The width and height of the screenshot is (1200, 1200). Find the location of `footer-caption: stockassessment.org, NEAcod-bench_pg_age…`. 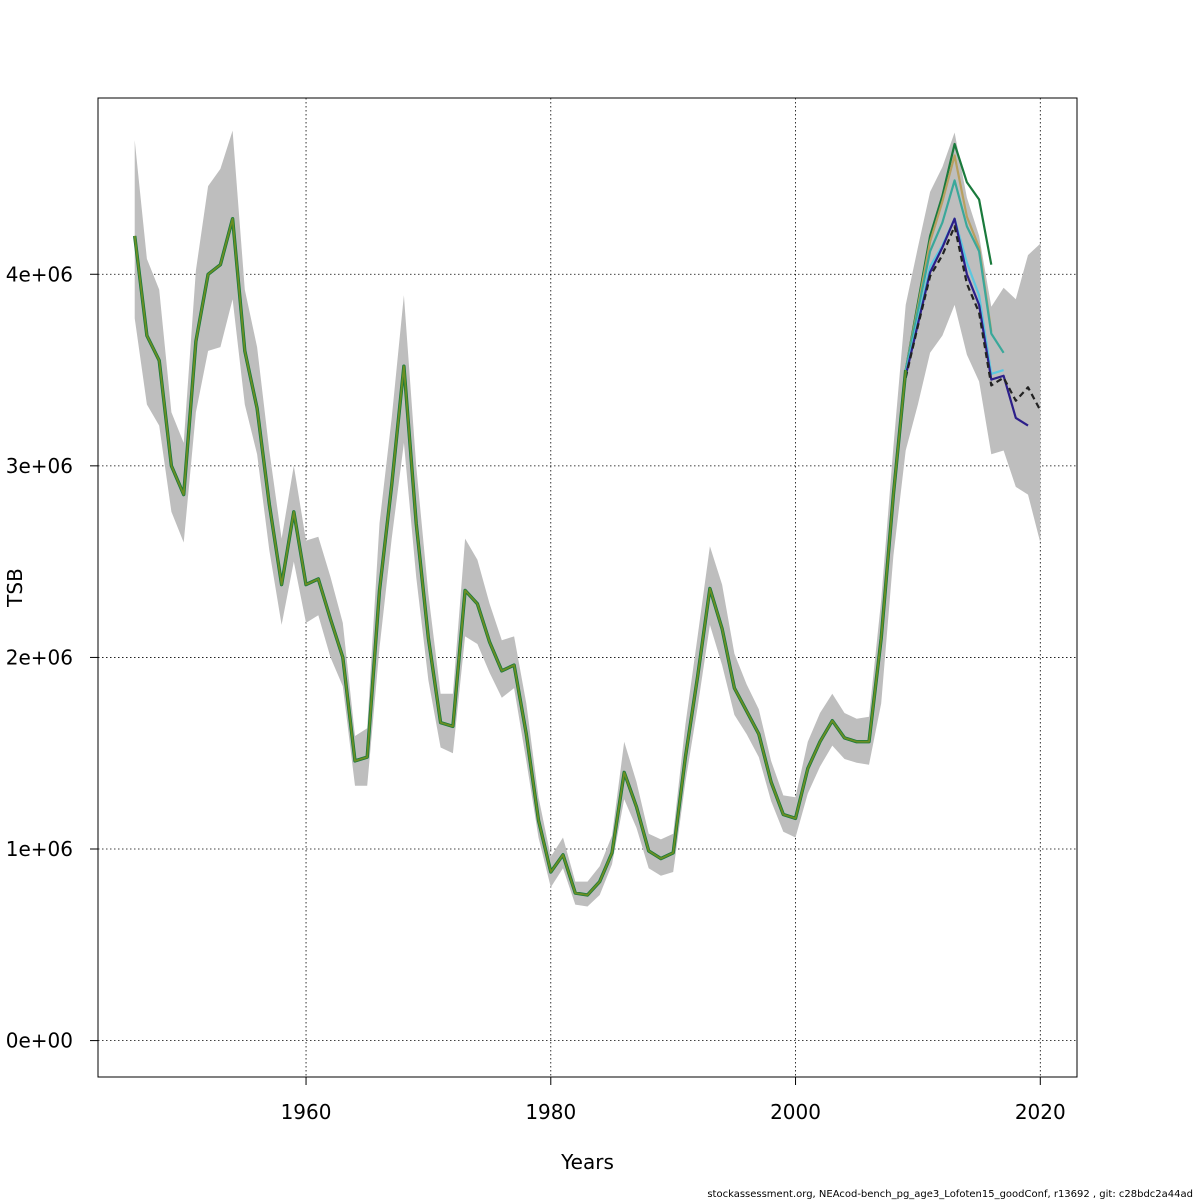

footer-caption: stockassessment.org, NEAcod-bench_pg_age… is located at coordinates (950, 1194).